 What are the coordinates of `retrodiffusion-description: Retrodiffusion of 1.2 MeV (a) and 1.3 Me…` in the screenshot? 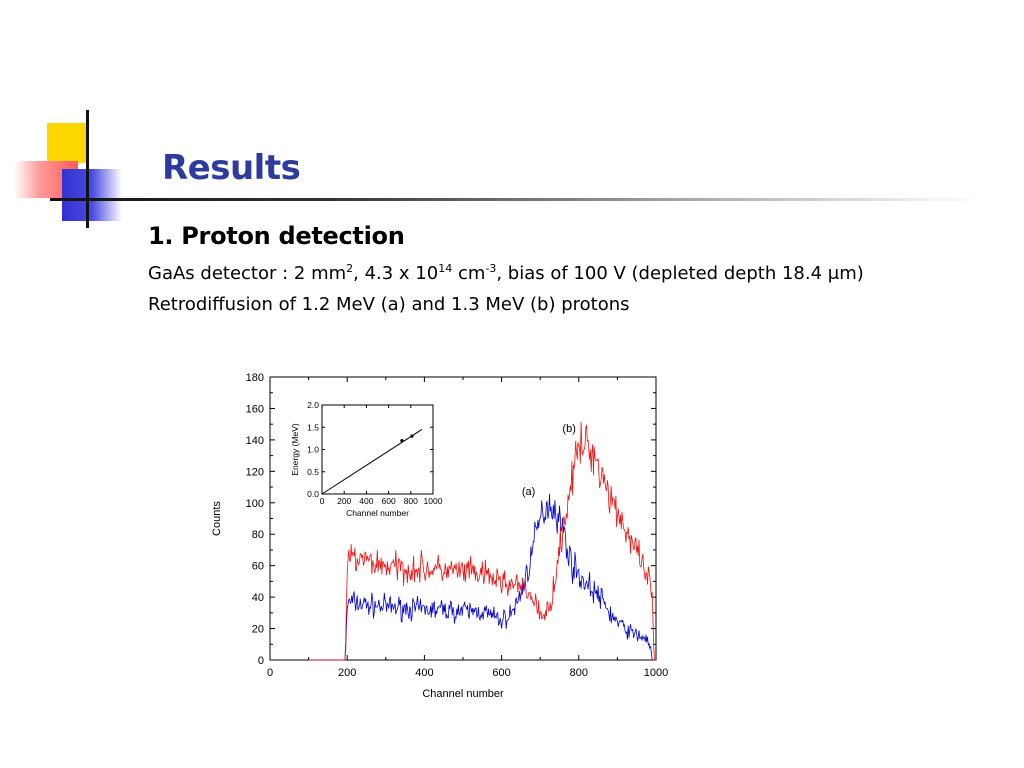 It's located at (389, 304).